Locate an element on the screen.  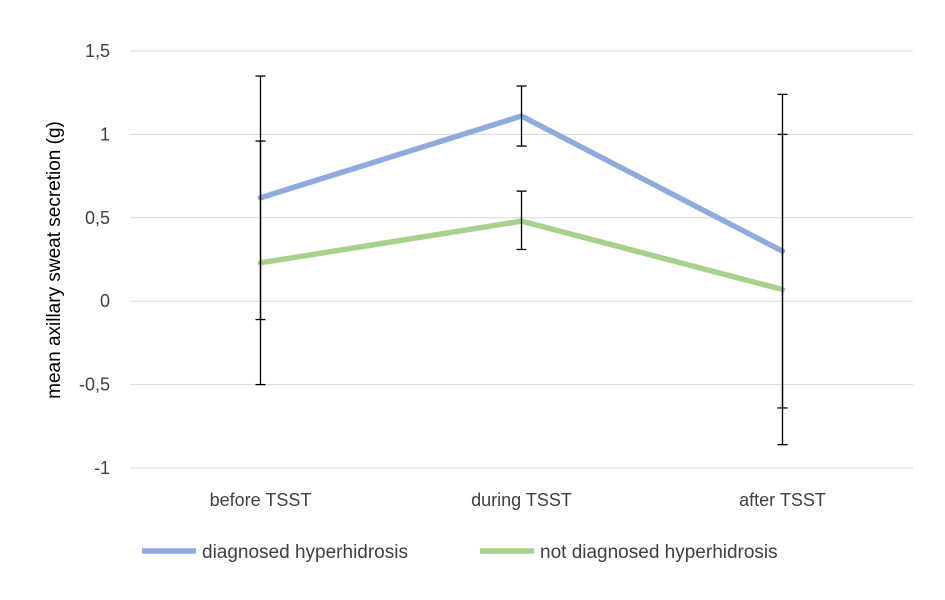
x-tick-label: after TSST is located at coordinates (782, 500).